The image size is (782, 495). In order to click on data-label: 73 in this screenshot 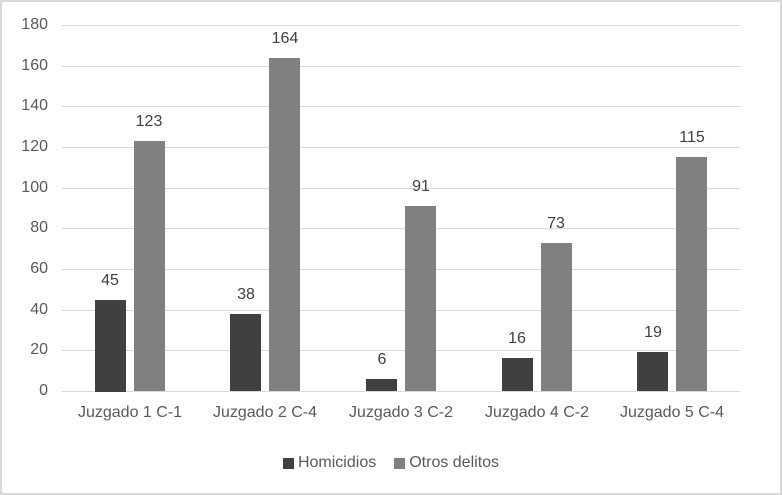, I will do `click(556, 223)`.